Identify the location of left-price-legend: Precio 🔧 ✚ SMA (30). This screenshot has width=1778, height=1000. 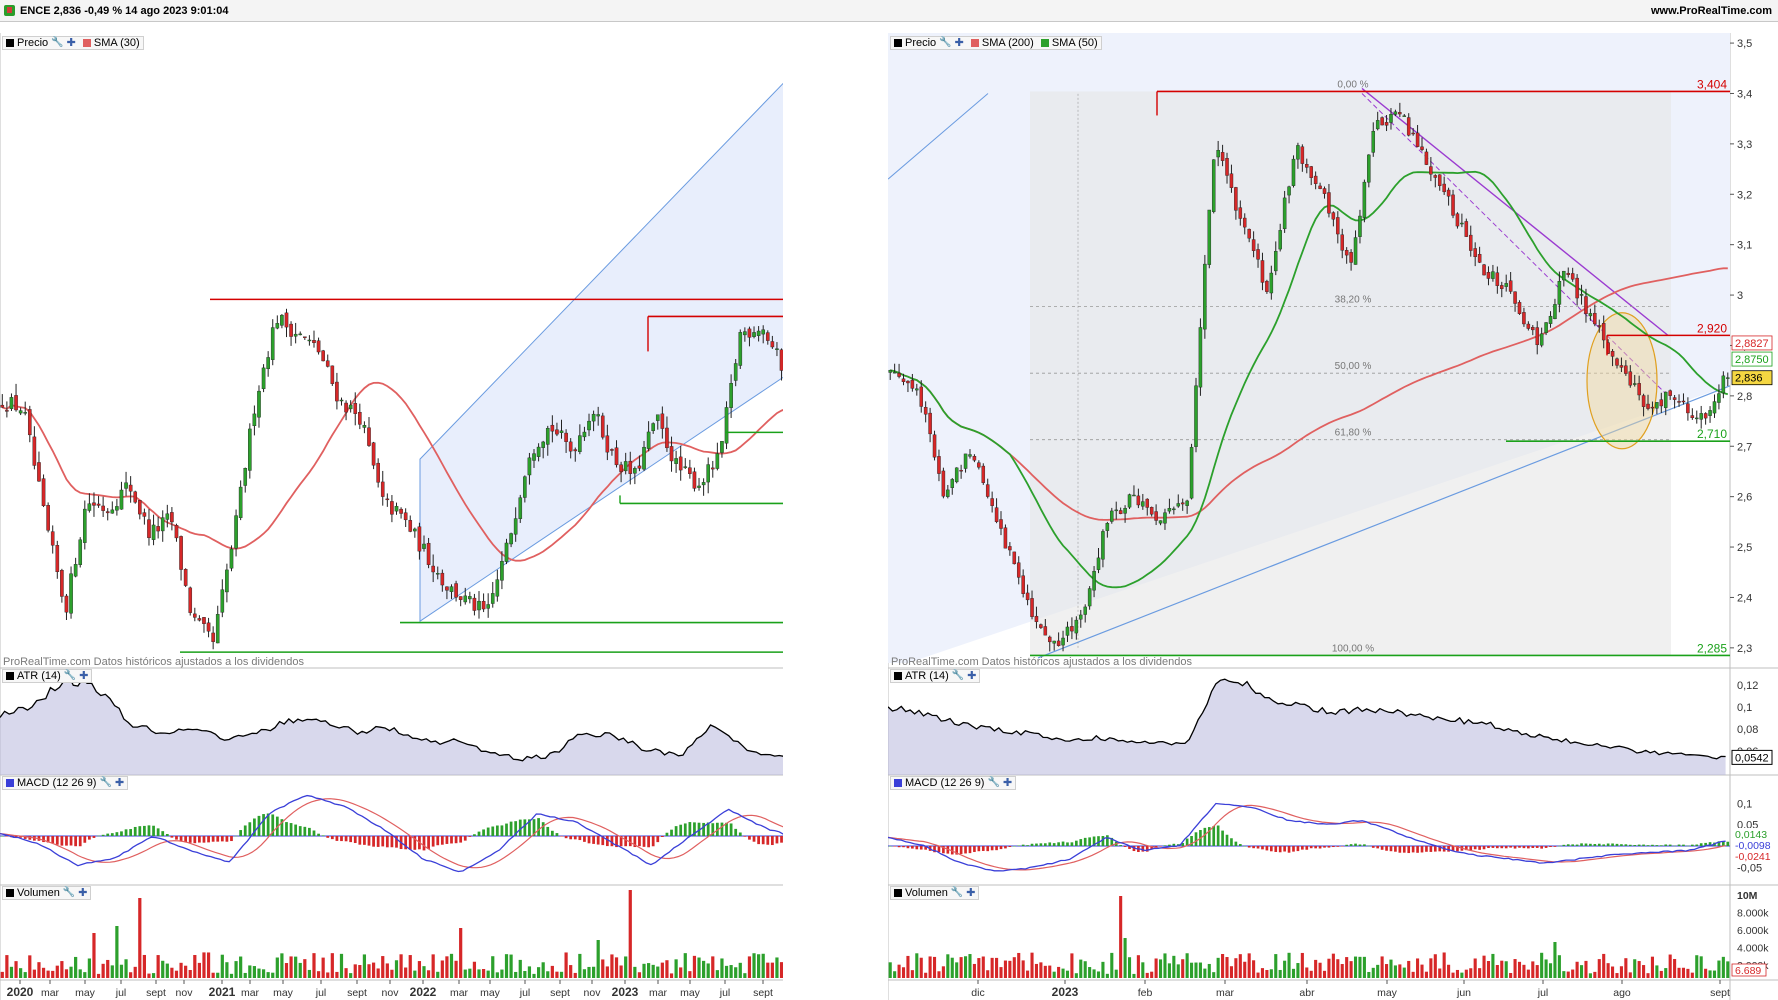
(73, 43).